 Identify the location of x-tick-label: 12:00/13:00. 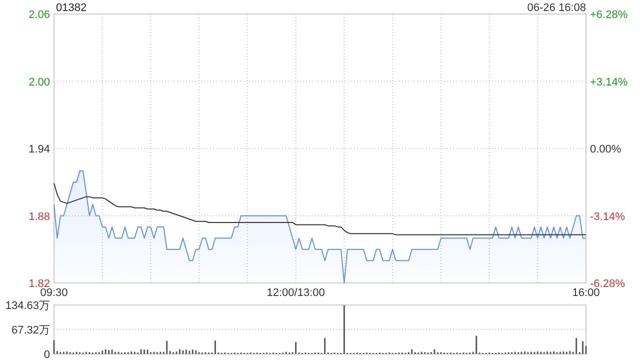
(295, 293).